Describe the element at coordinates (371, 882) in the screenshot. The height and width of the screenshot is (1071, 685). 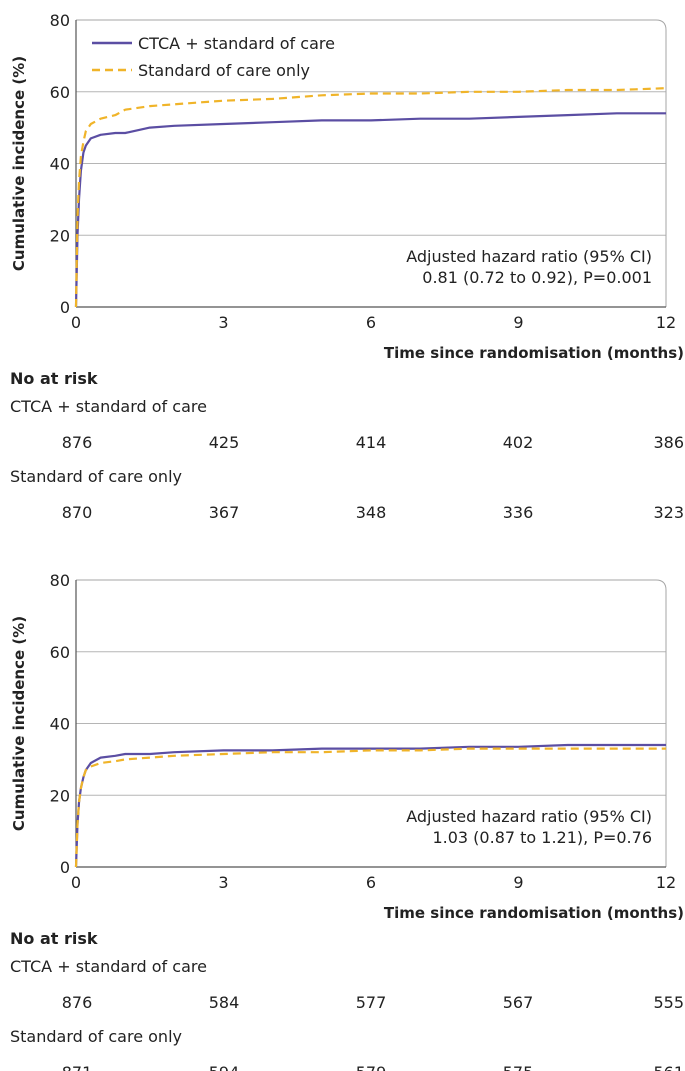
I see `panel2-x-tick-label: 6` at that location.